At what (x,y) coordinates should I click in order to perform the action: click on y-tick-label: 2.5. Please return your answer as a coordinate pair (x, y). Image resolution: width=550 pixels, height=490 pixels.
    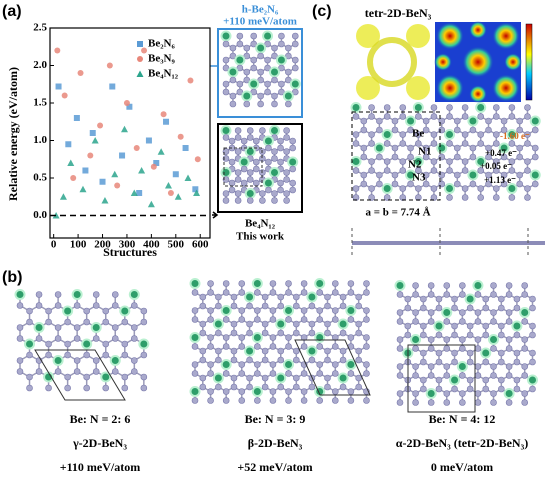
    Looking at the image, I should click on (40, 28).